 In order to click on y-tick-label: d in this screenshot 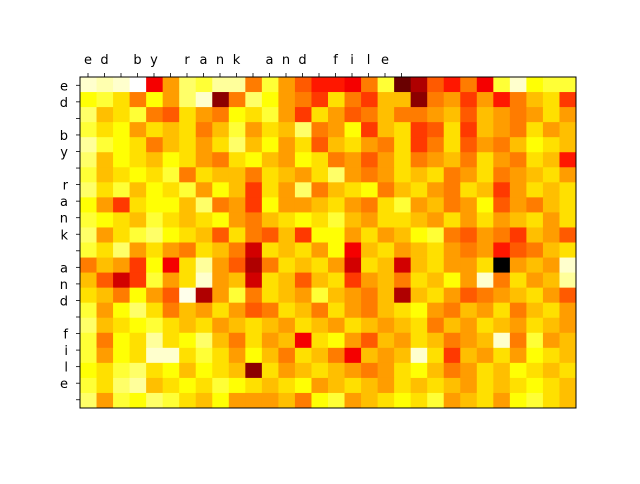, I will do `click(64, 103)`.